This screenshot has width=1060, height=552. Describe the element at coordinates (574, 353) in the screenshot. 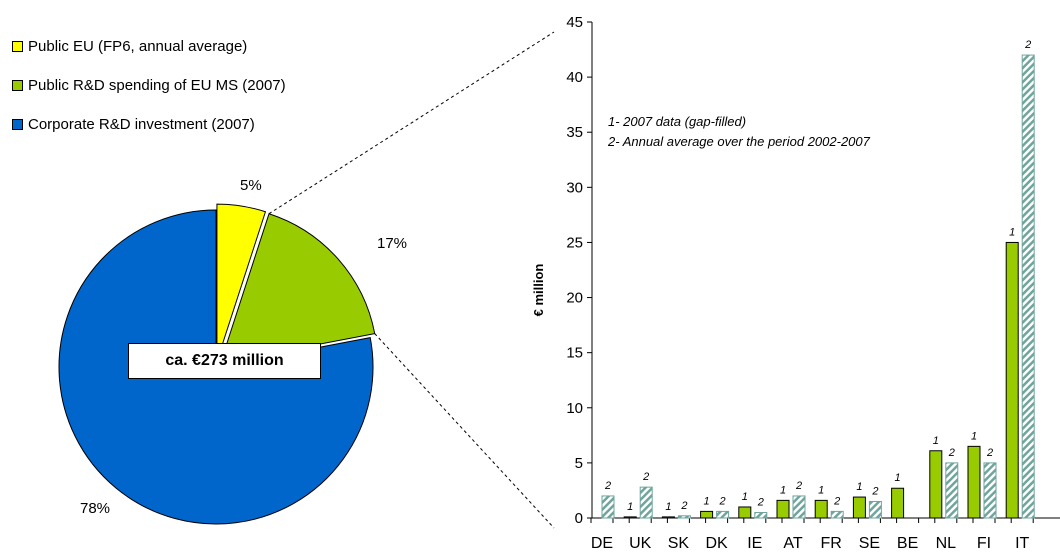

I see `y-tick-label: 15` at that location.